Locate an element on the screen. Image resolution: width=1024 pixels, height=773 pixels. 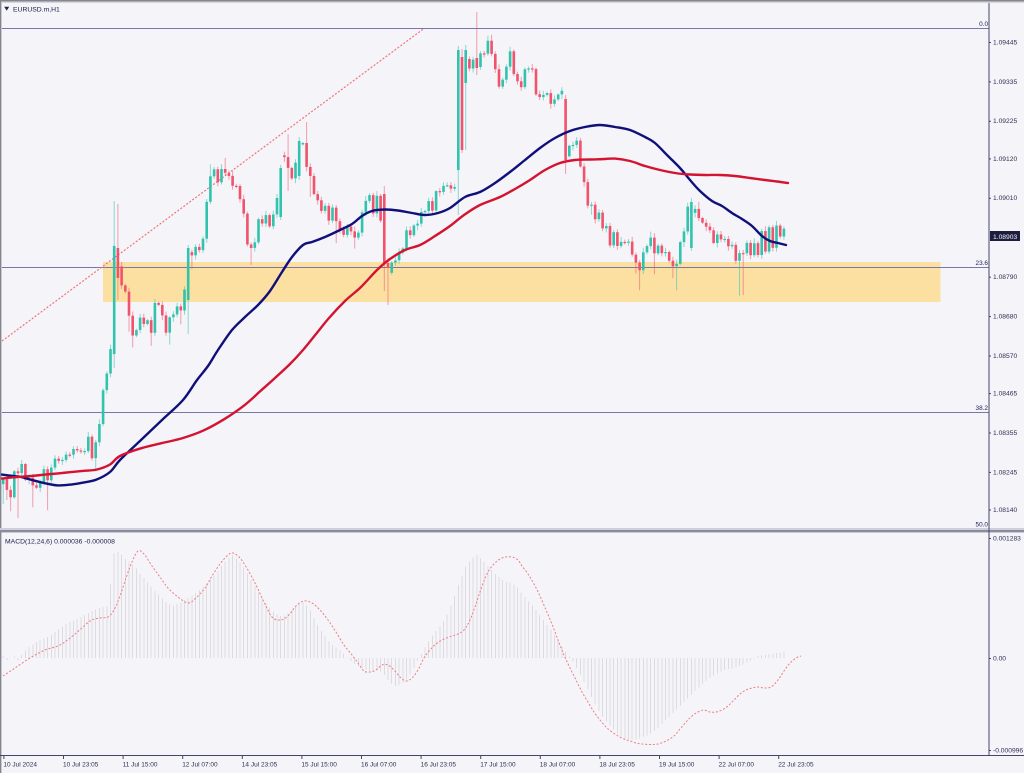
svg-text: 17 Jul 15:00 is located at coordinates (498, 764).